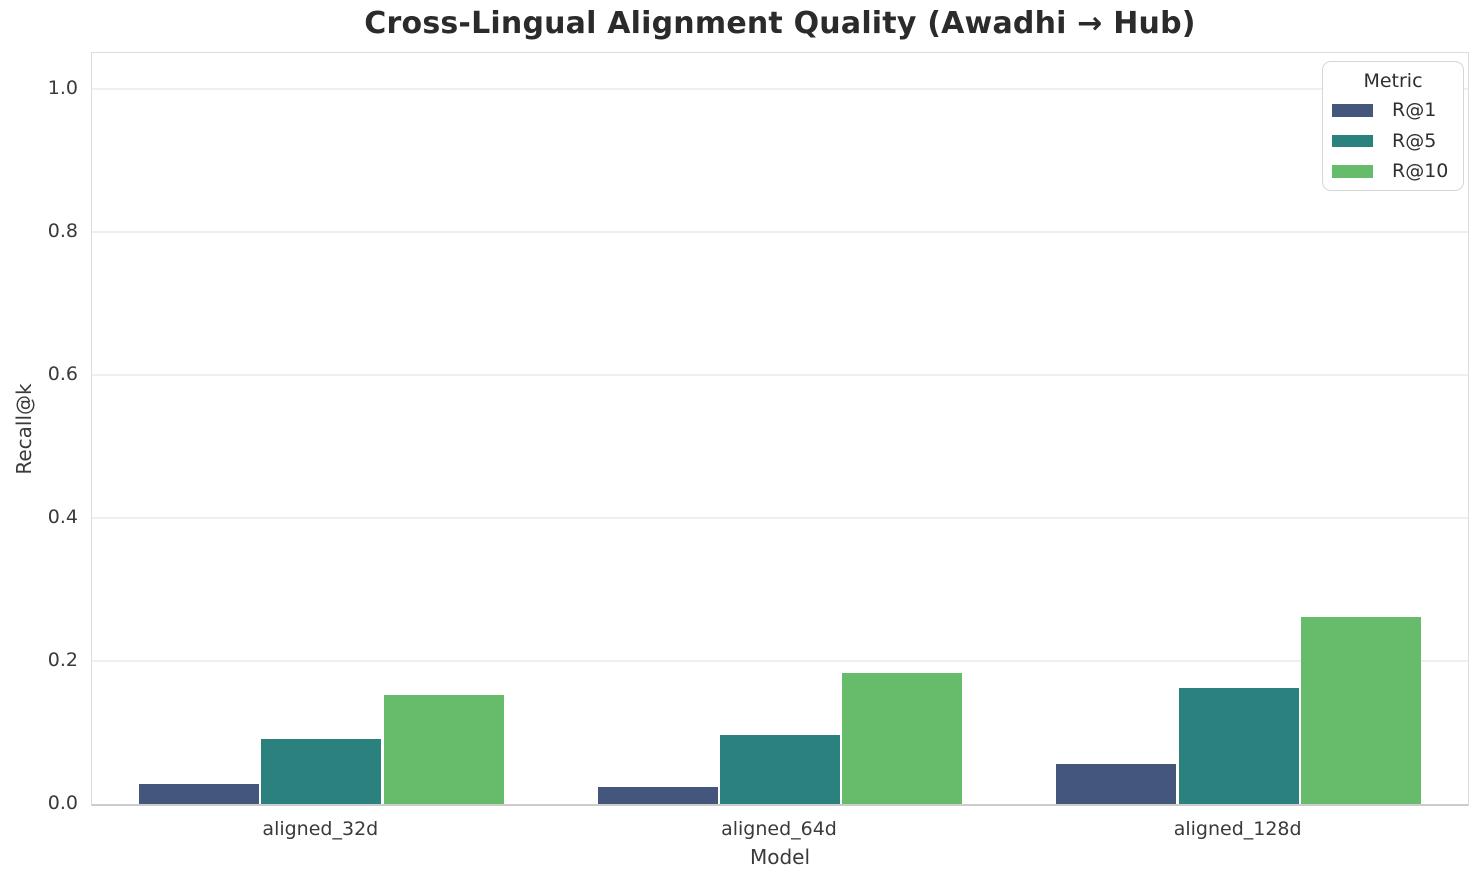  What do you see at coordinates (62, 516) in the screenshot?
I see `y-tick-label: 0.4` at bounding box center [62, 516].